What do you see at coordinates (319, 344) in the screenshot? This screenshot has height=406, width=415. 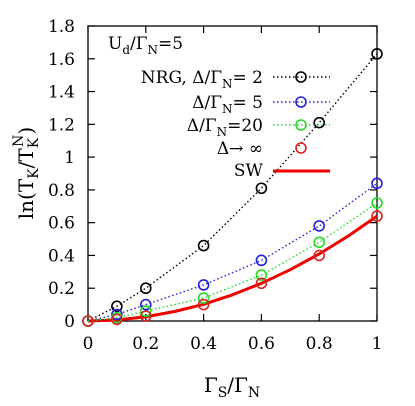 I see `x-tick-label: 0.8` at bounding box center [319, 344].